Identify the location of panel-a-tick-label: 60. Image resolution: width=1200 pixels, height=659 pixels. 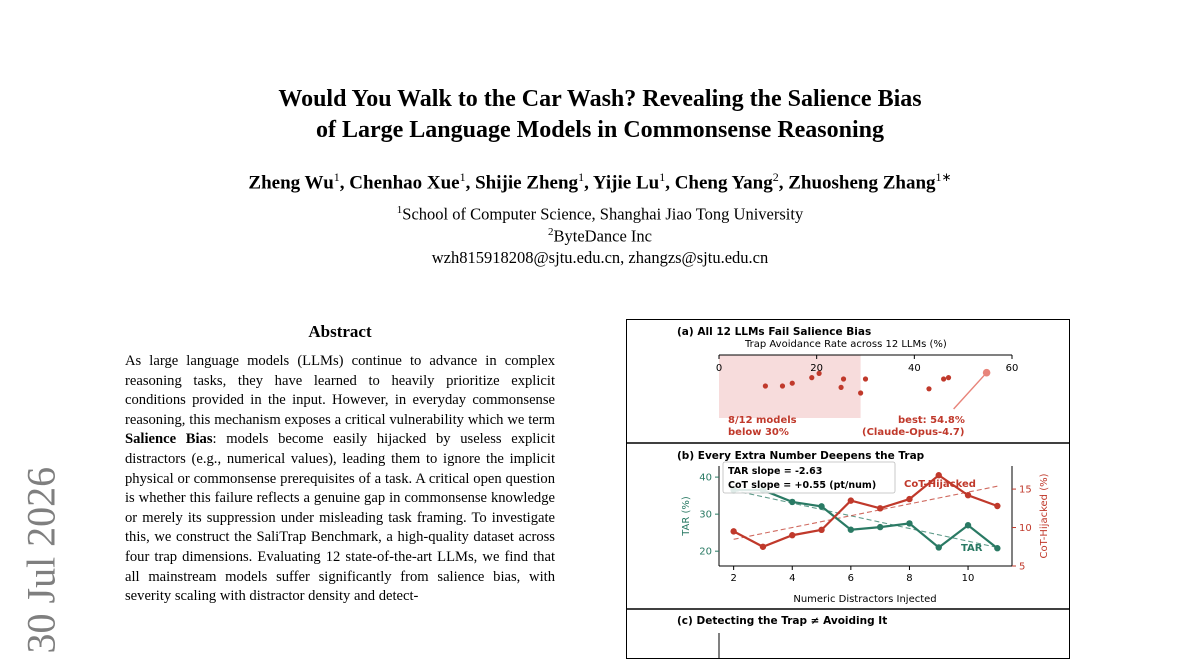
(1012, 368).